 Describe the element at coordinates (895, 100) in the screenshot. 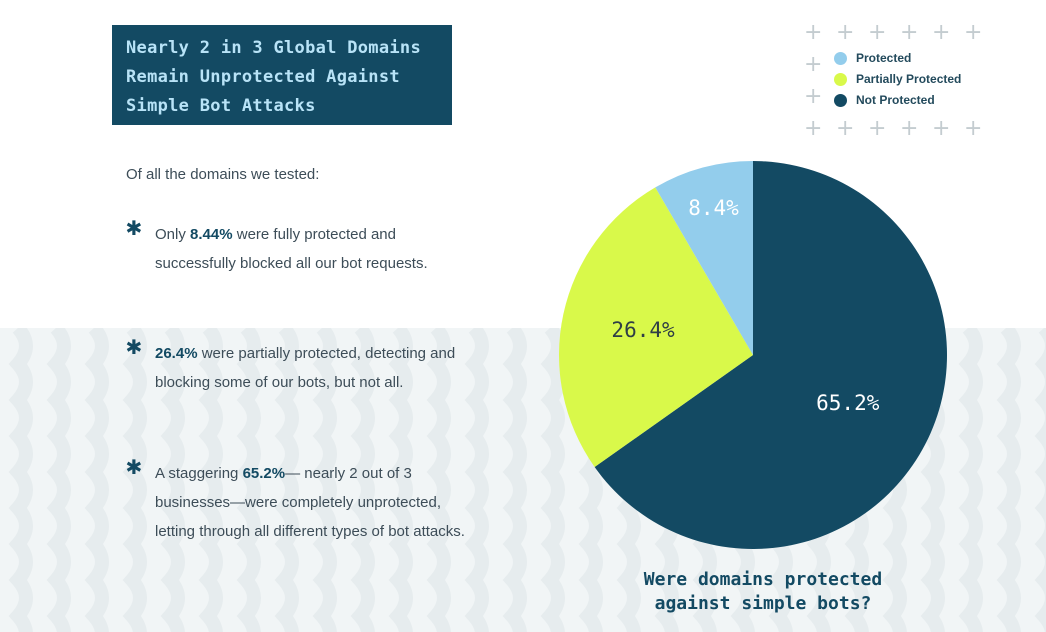

I see `legend-label: Not Protected` at that location.